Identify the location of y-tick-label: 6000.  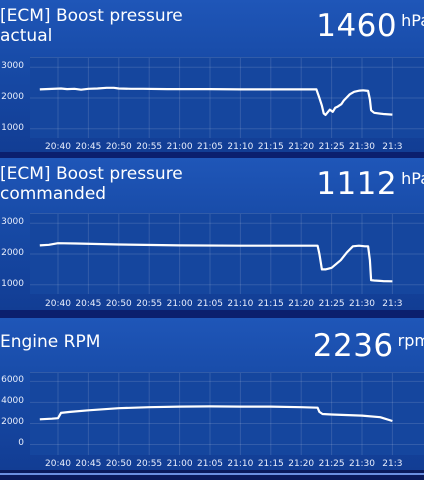
(12, 380).